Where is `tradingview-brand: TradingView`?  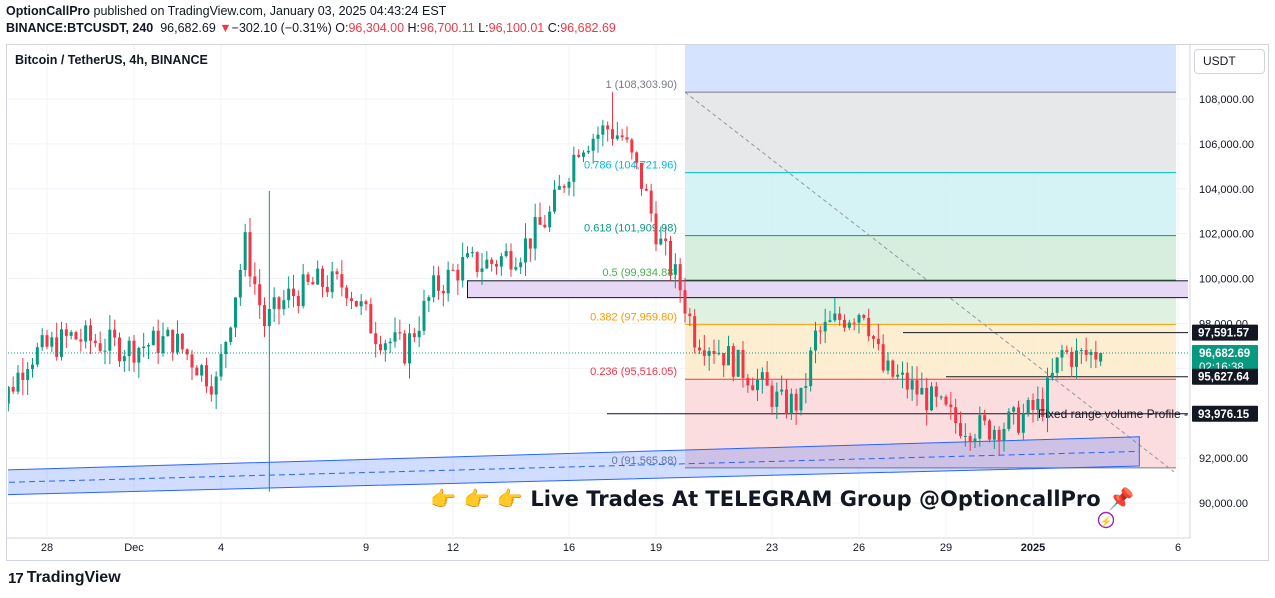
tradingview-brand: TradingView is located at coordinates (73, 577).